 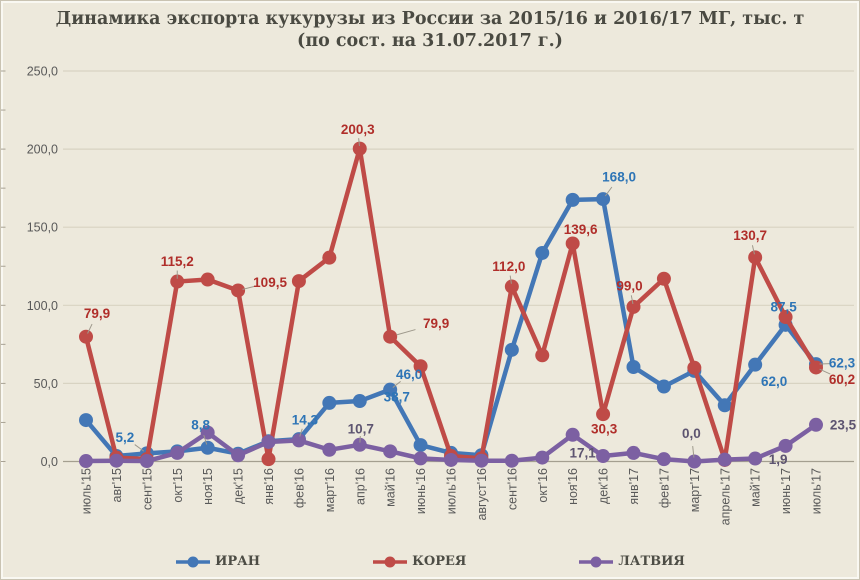 What do you see at coordinates (842, 379) in the screenshot?
I see `svg-text: 60,2` at bounding box center [842, 379].